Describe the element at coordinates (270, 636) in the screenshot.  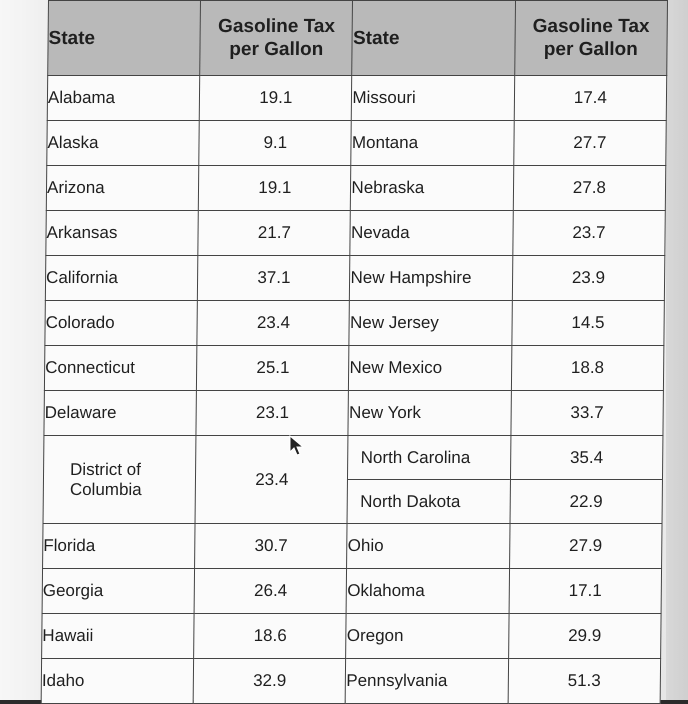
I see `tax-cell: 18.6` at that location.